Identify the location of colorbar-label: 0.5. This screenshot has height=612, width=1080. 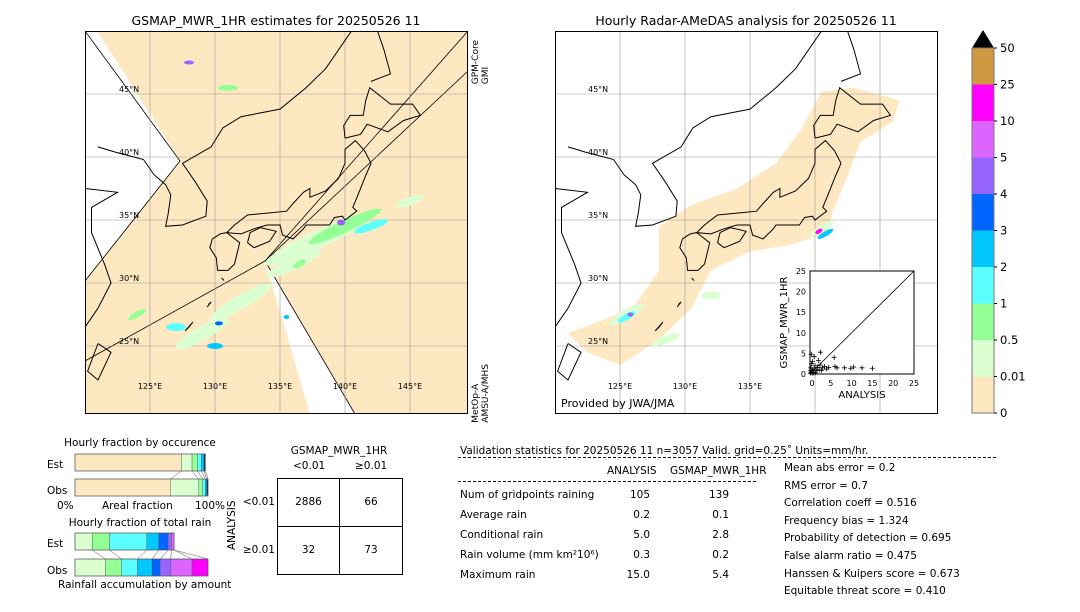
(1009, 340).